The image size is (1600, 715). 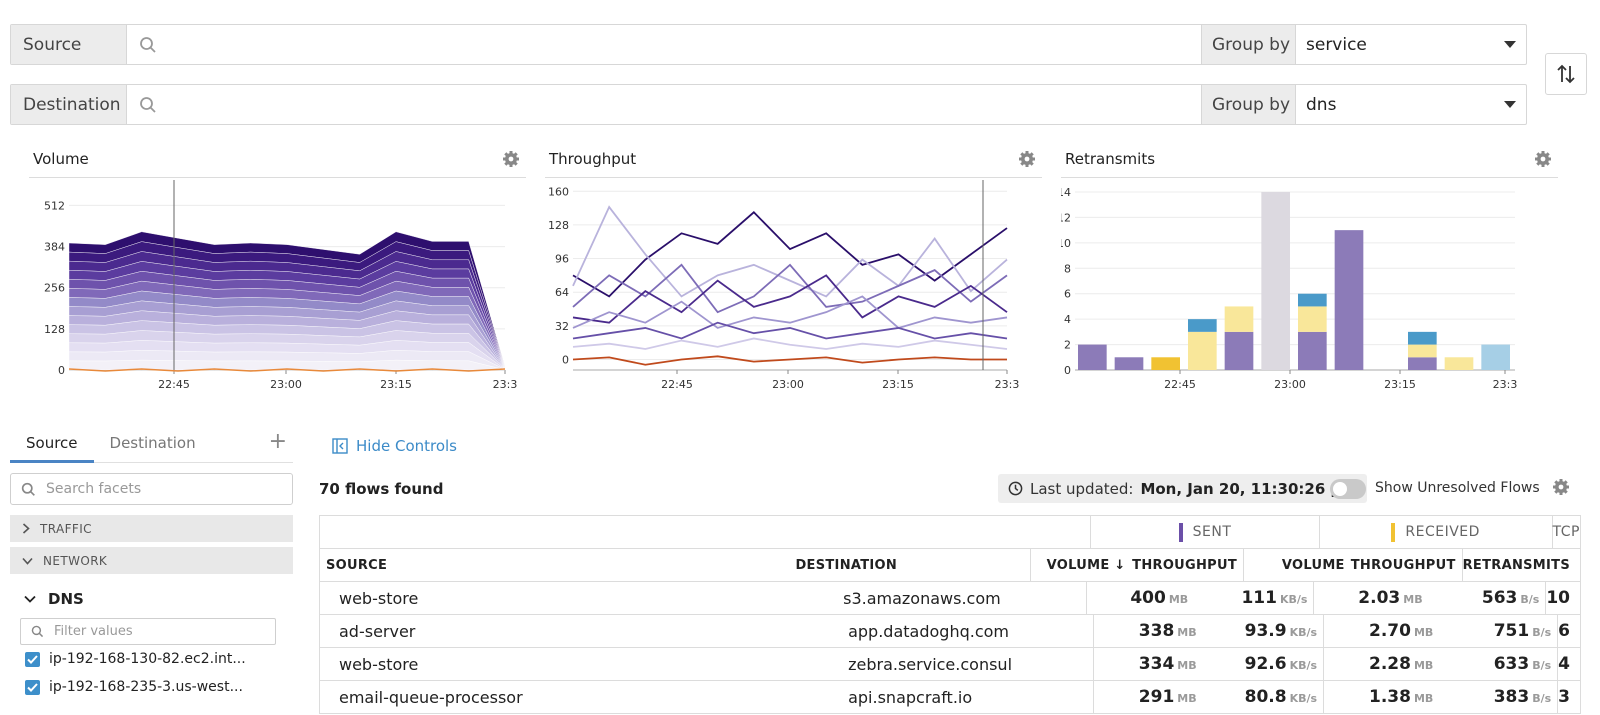 What do you see at coordinates (1066, 192) in the screenshot?
I see `y-tick-label: 14` at bounding box center [1066, 192].